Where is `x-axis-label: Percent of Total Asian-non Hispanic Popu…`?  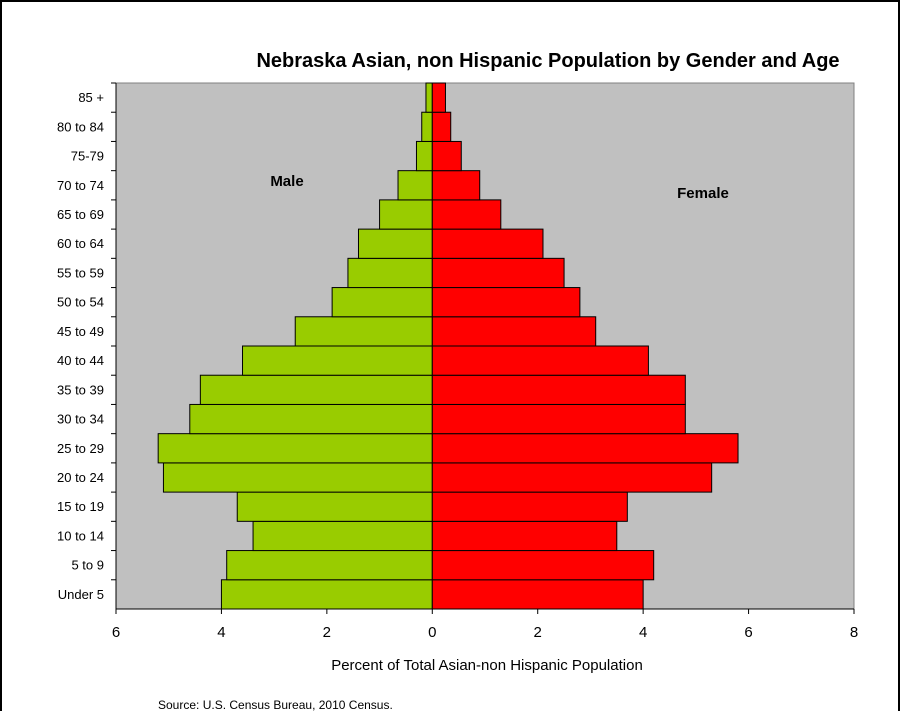 x-axis-label: Percent of Total Asian-non Hispanic Popu… is located at coordinates (487, 665).